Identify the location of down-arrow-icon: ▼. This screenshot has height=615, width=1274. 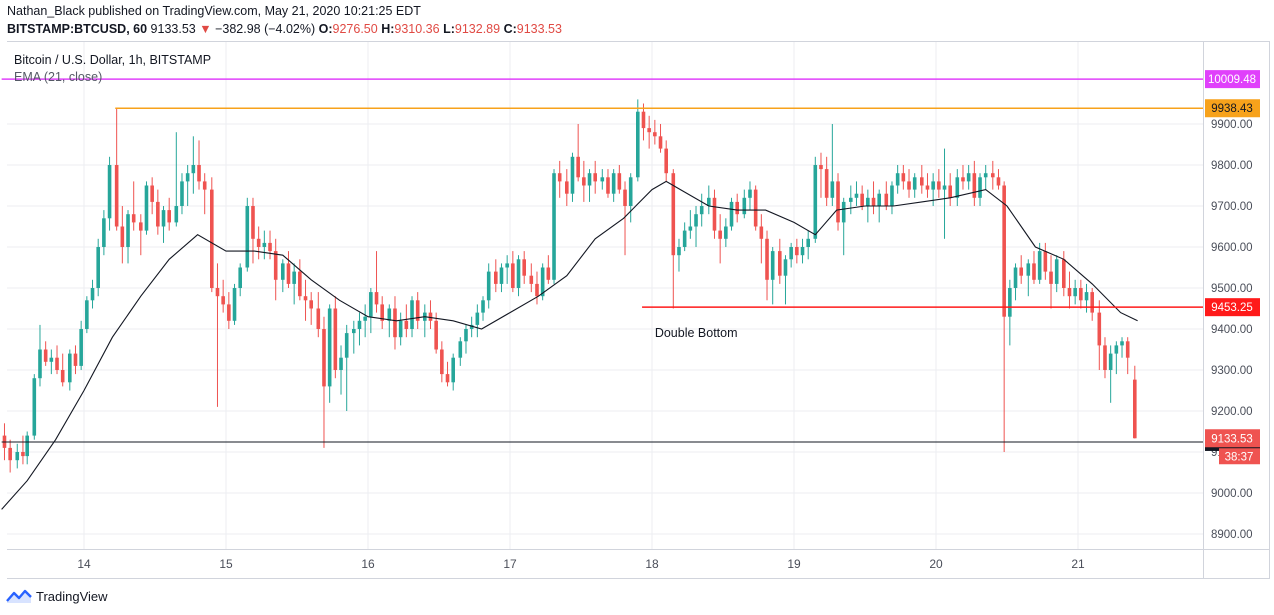
(205, 29).